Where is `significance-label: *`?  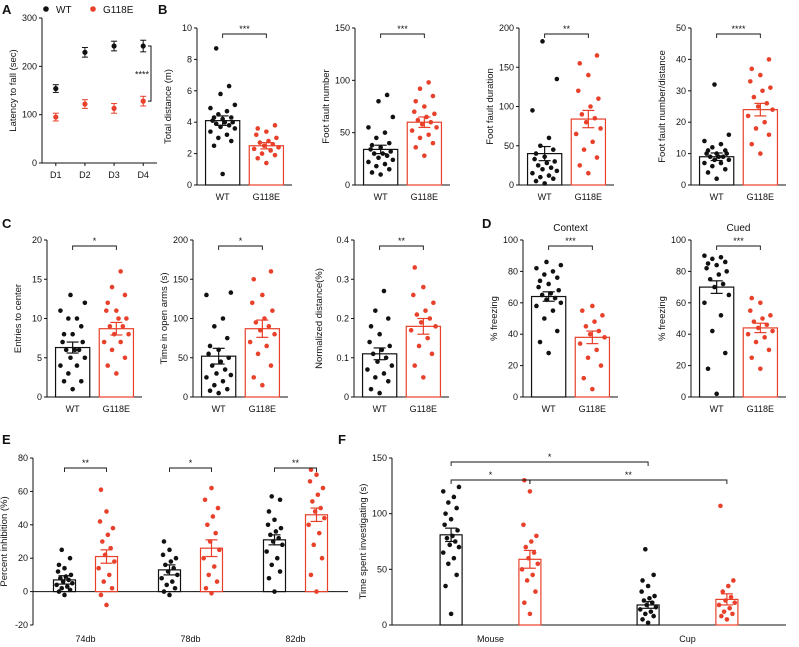 significance-label: * is located at coordinates (550, 457).